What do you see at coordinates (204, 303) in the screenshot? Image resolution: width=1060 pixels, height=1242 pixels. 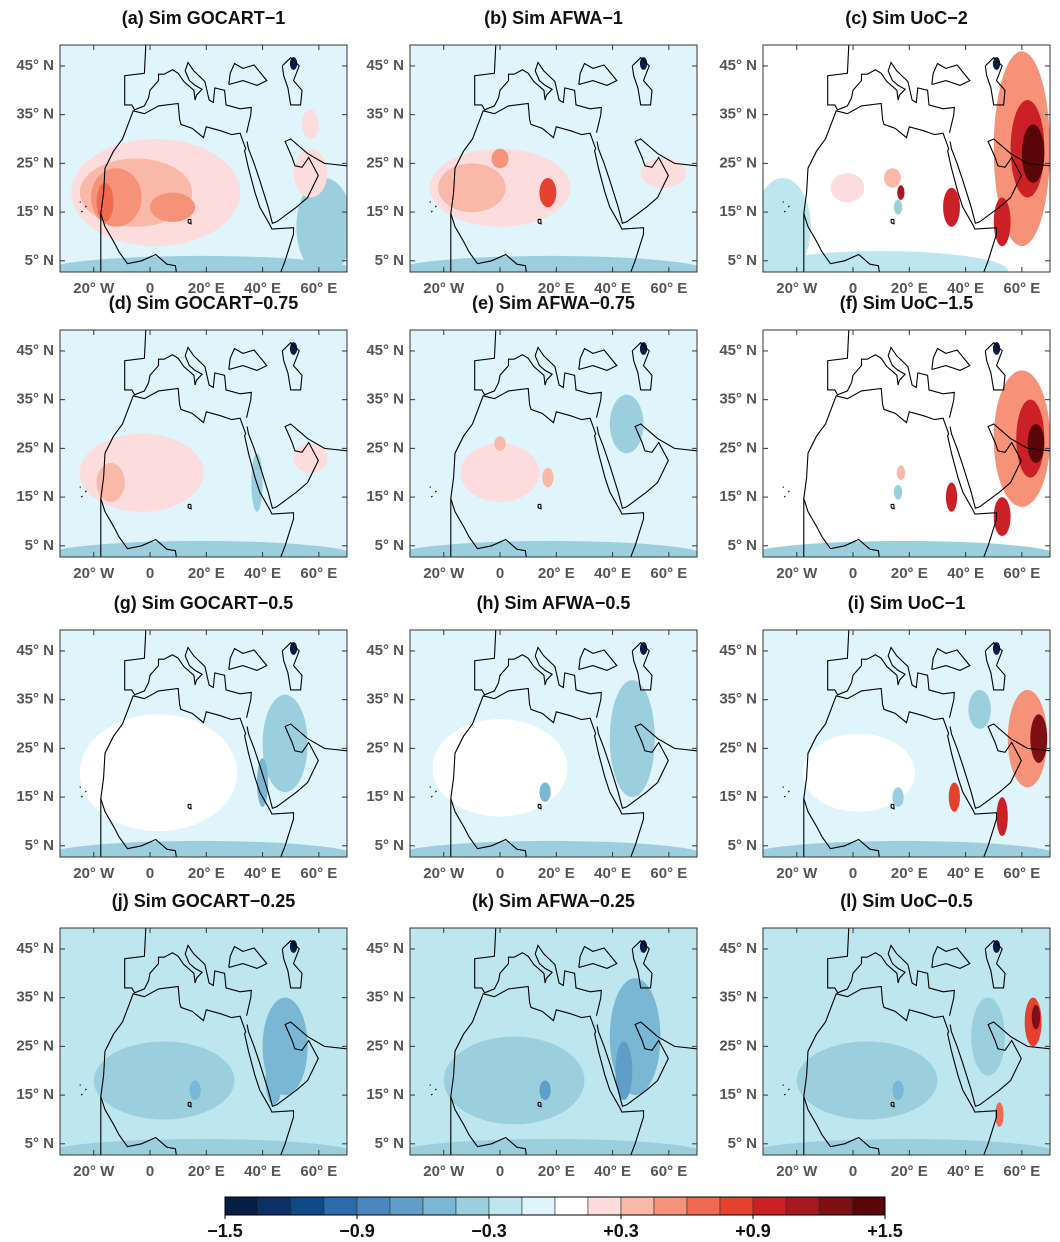 I see `panel-title: (d) Sim GOCART−0.75` at bounding box center [204, 303].